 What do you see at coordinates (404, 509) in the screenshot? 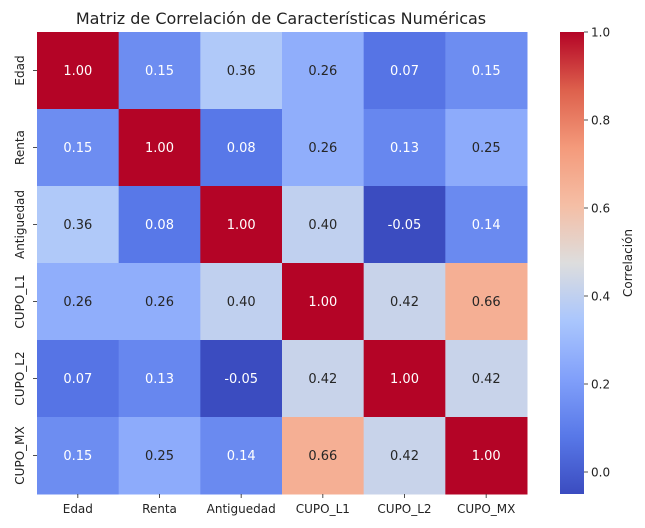
I see `x-tick-label: CUPO_L2` at bounding box center [404, 509].